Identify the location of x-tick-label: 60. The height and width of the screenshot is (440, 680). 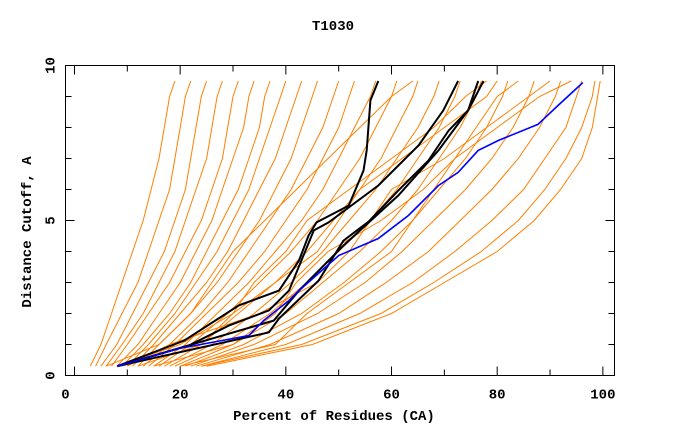
(391, 396).